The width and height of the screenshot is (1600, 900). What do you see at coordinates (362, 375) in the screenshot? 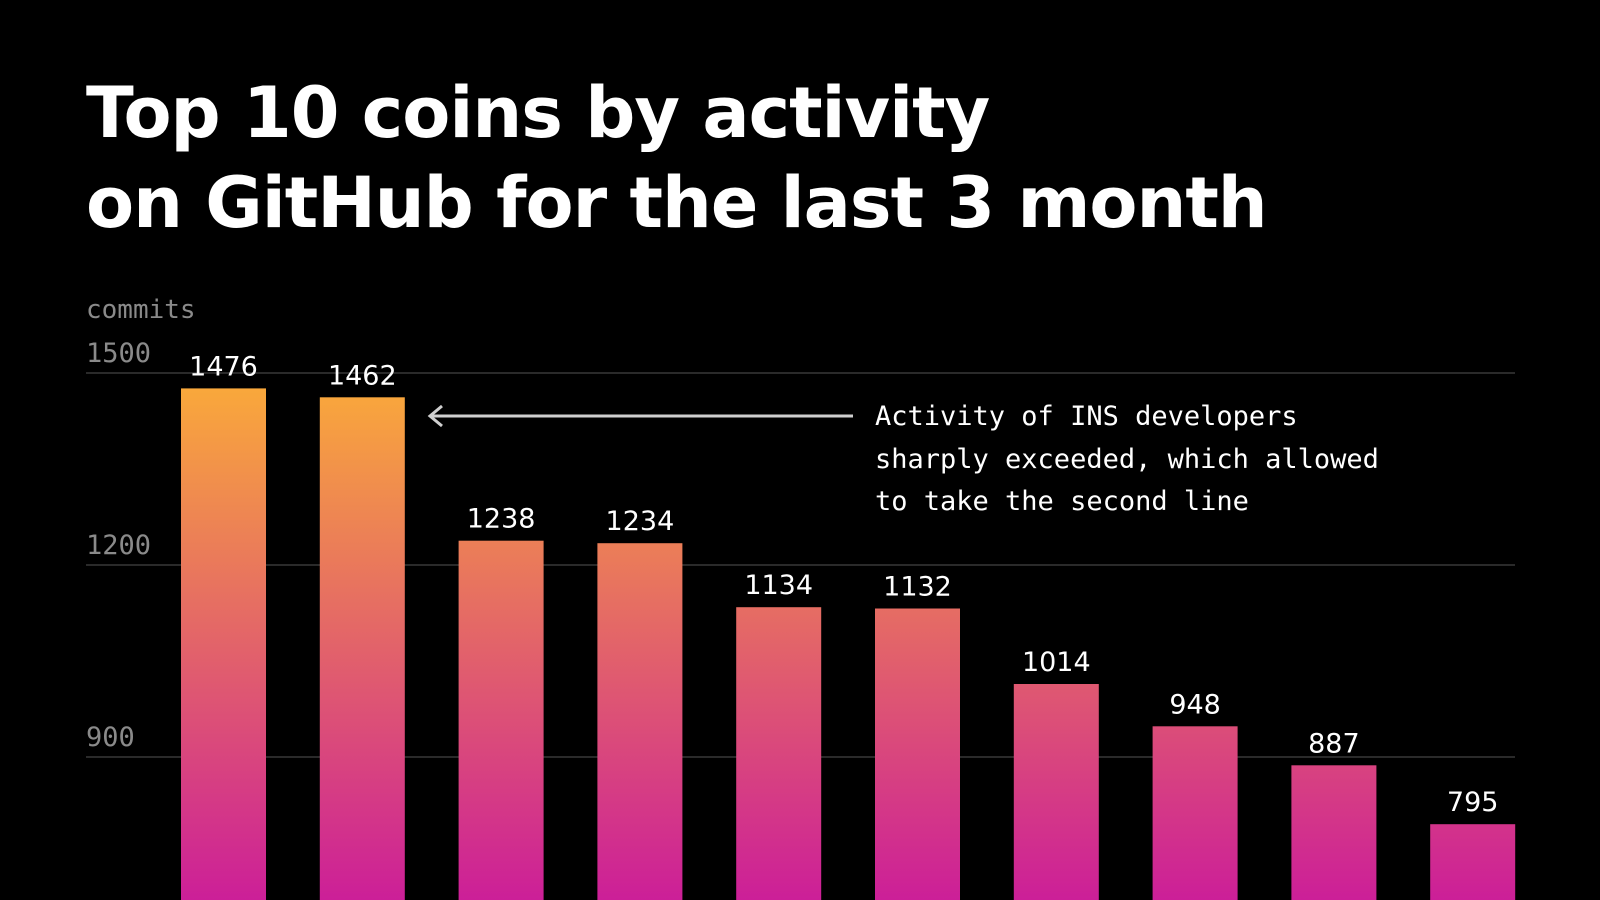
I see `data-label-2: 1462` at bounding box center [362, 375].